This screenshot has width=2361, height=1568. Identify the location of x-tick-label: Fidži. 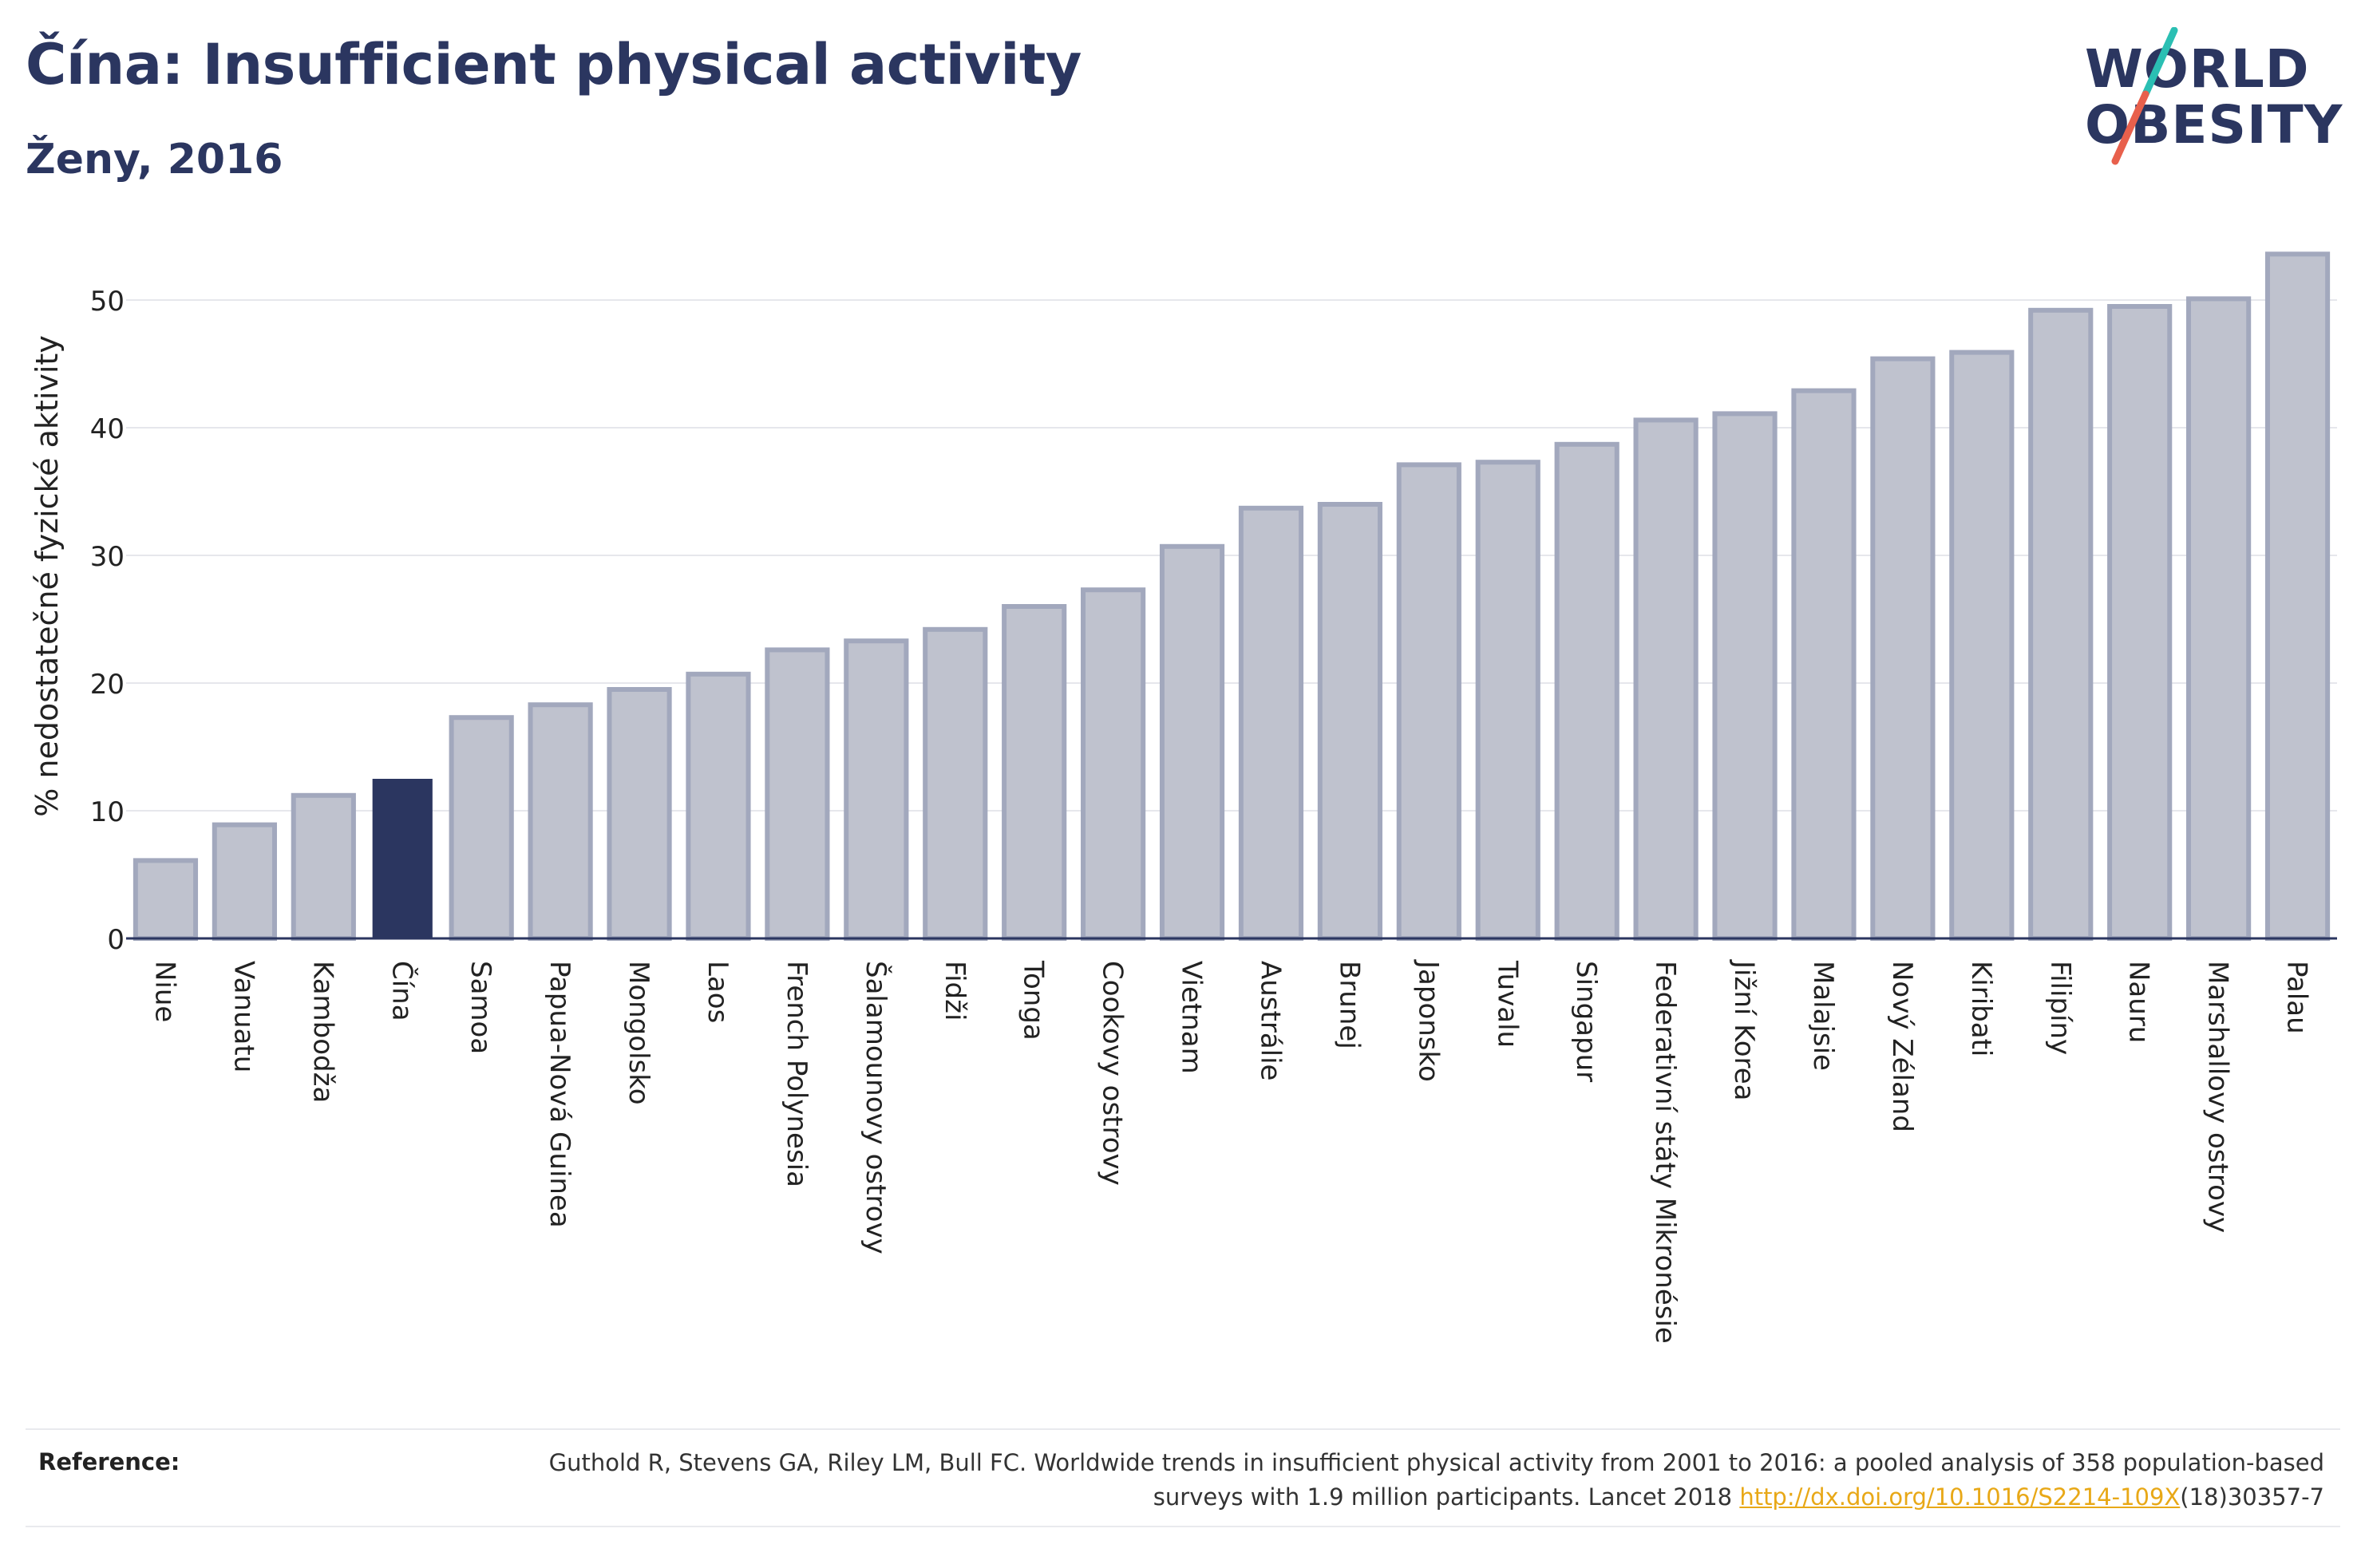
(955, 991).